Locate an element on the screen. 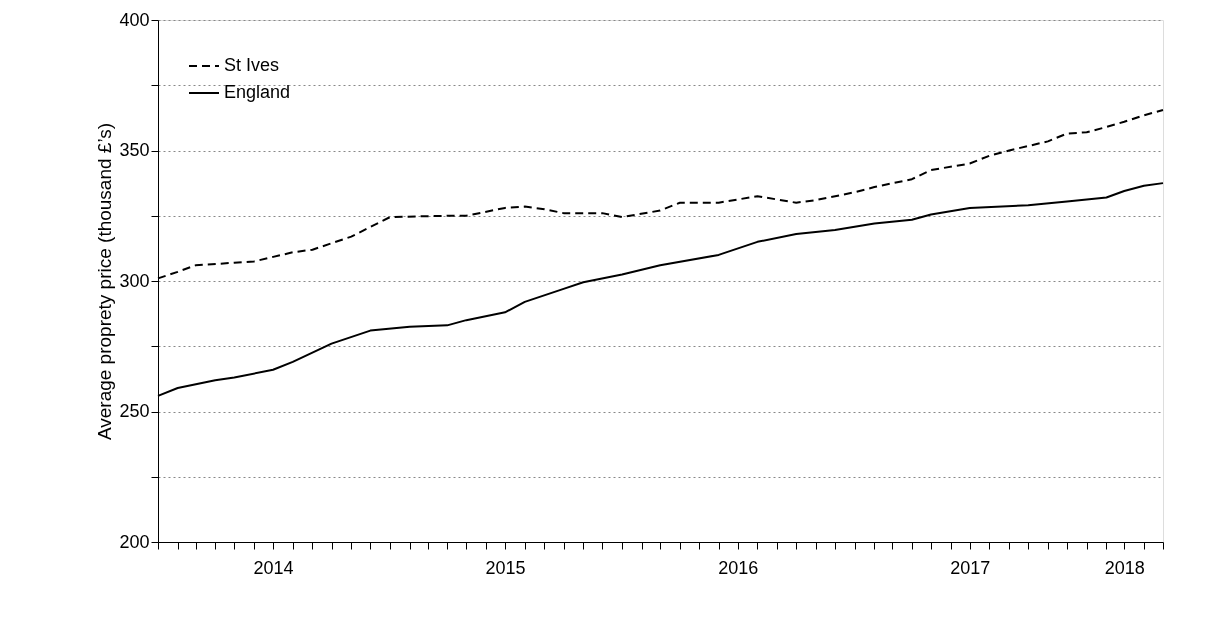 This screenshot has width=1209, height=619. y-axis-title: Average proprety price (thousand £’s) is located at coordinates (105, 281).